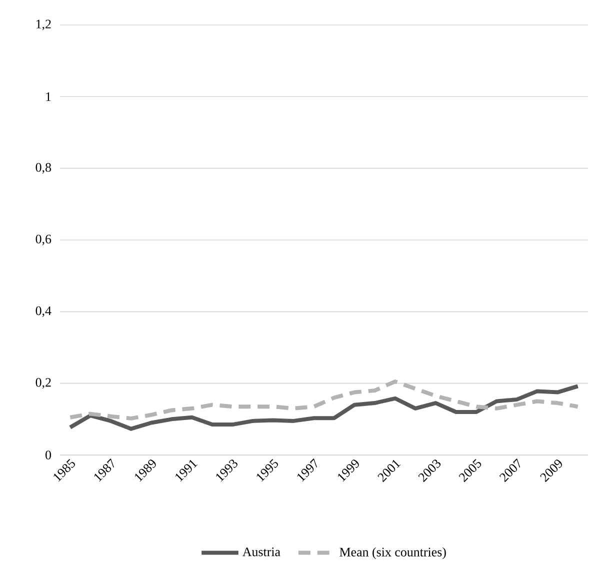 The height and width of the screenshot is (576, 590). I want to click on y-tick-label: 0, so click(49, 455).